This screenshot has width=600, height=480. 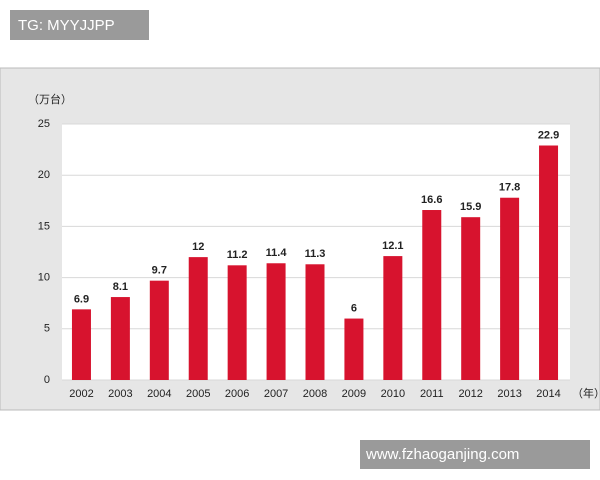 What do you see at coordinates (586, 393) in the screenshot?
I see `x-axis-label: （年）` at bounding box center [586, 393].